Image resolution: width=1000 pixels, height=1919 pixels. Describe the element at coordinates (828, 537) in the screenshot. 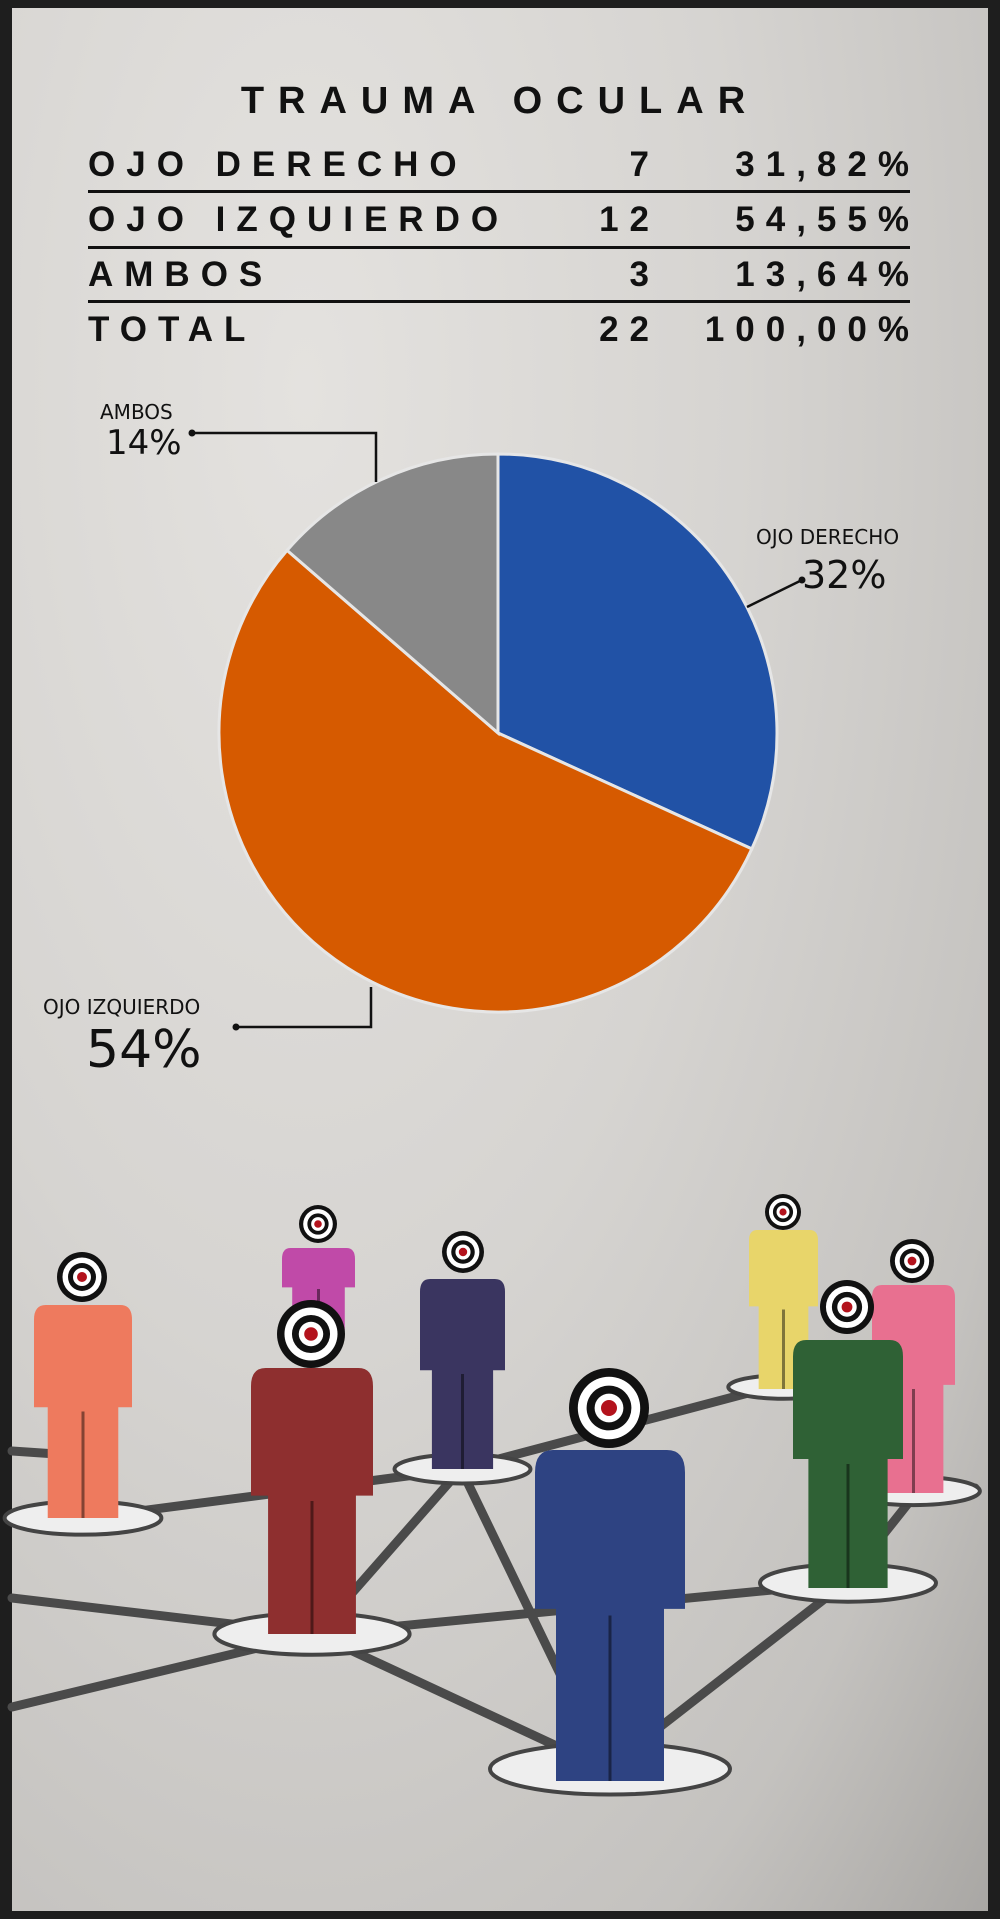

I see `slice-label-derecho: OJO DERECHO` at that location.